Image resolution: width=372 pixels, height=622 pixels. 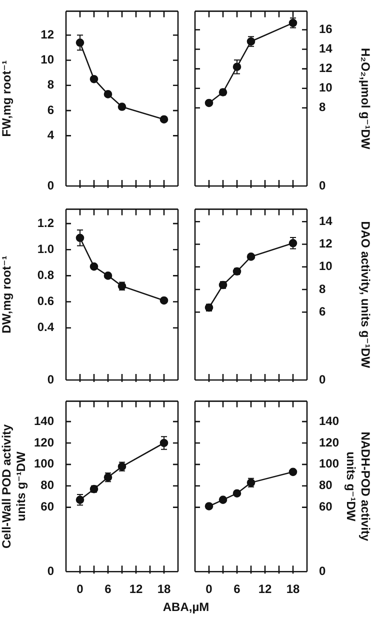 What do you see at coordinates (326, 29) in the screenshot?
I see `y-tick-label: 16` at bounding box center [326, 29].